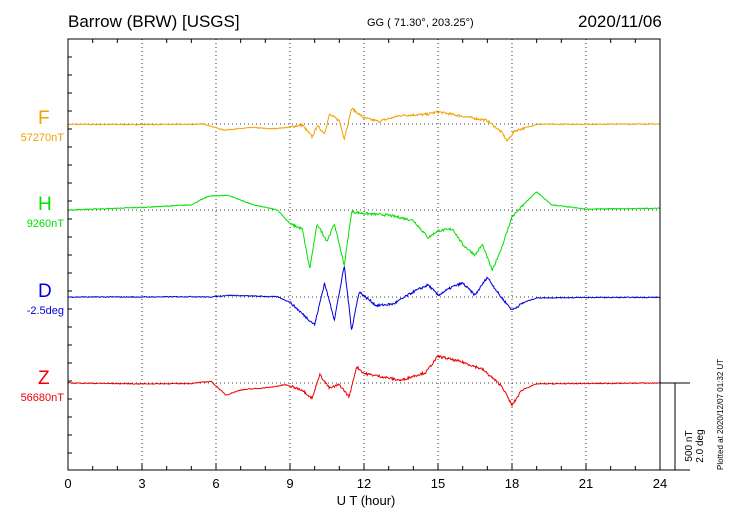  What do you see at coordinates (154, 21) in the screenshot?
I see `station-title: Barrow (BRW) [USGS]` at bounding box center [154, 21].